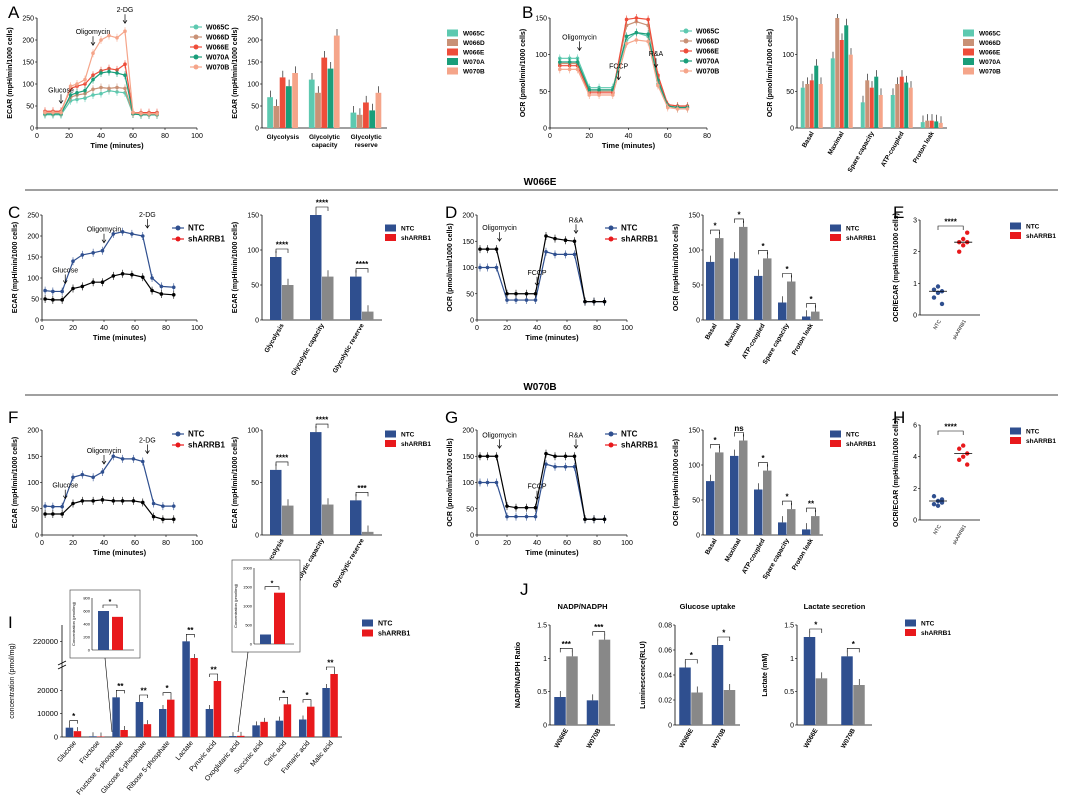 This screenshot has width=1080, height=807. What do you see at coordinates (724, 633) in the screenshot?
I see `significance-label: *` at bounding box center [724, 633].